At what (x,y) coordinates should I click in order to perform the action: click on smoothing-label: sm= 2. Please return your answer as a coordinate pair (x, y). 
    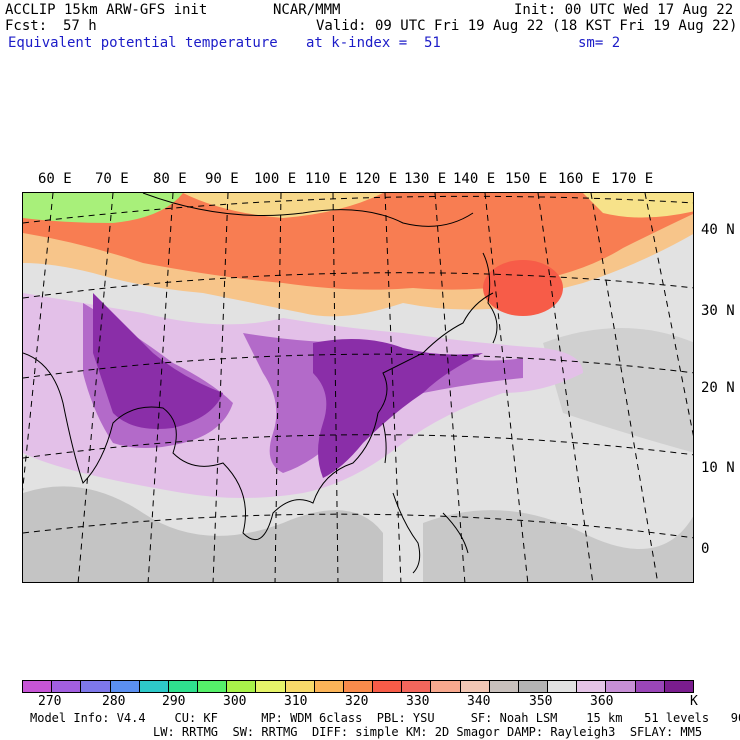
    Looking at the image, I should click on (599, 43).